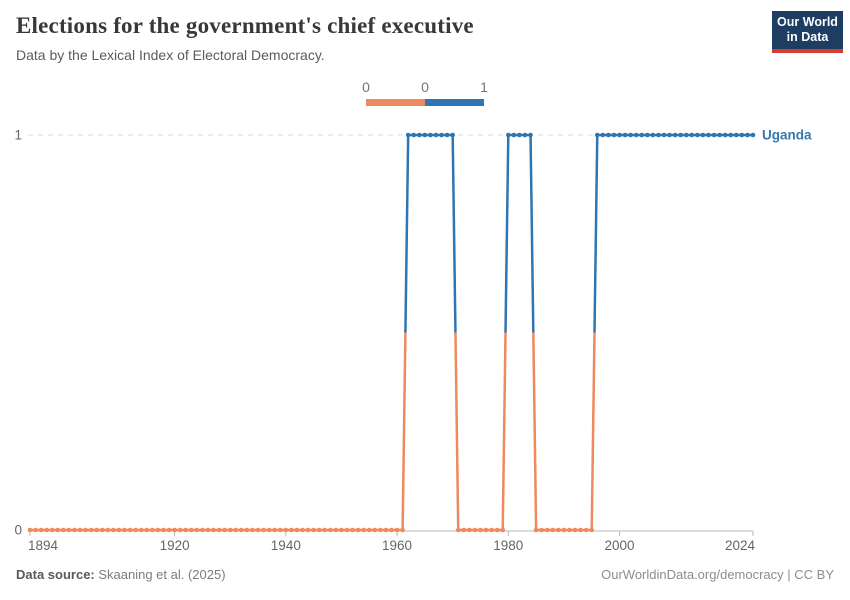 The width and height of the screenshot is (850, 600). What do you see at coordinates (55, 574) in the screenshot?
I see `data-source-label: Data source:` at bounding box center [55, 574].